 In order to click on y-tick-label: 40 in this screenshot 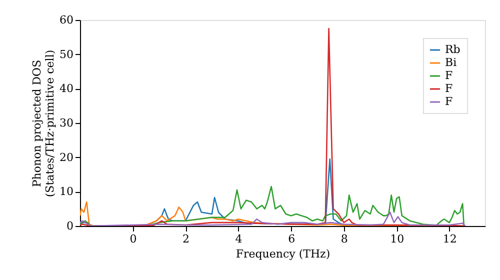, I will do `click(67, 89)`.